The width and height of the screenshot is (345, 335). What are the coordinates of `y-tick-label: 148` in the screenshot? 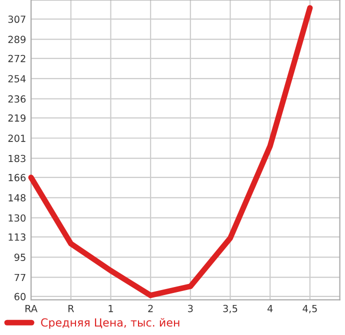 It's located at (17, 198).